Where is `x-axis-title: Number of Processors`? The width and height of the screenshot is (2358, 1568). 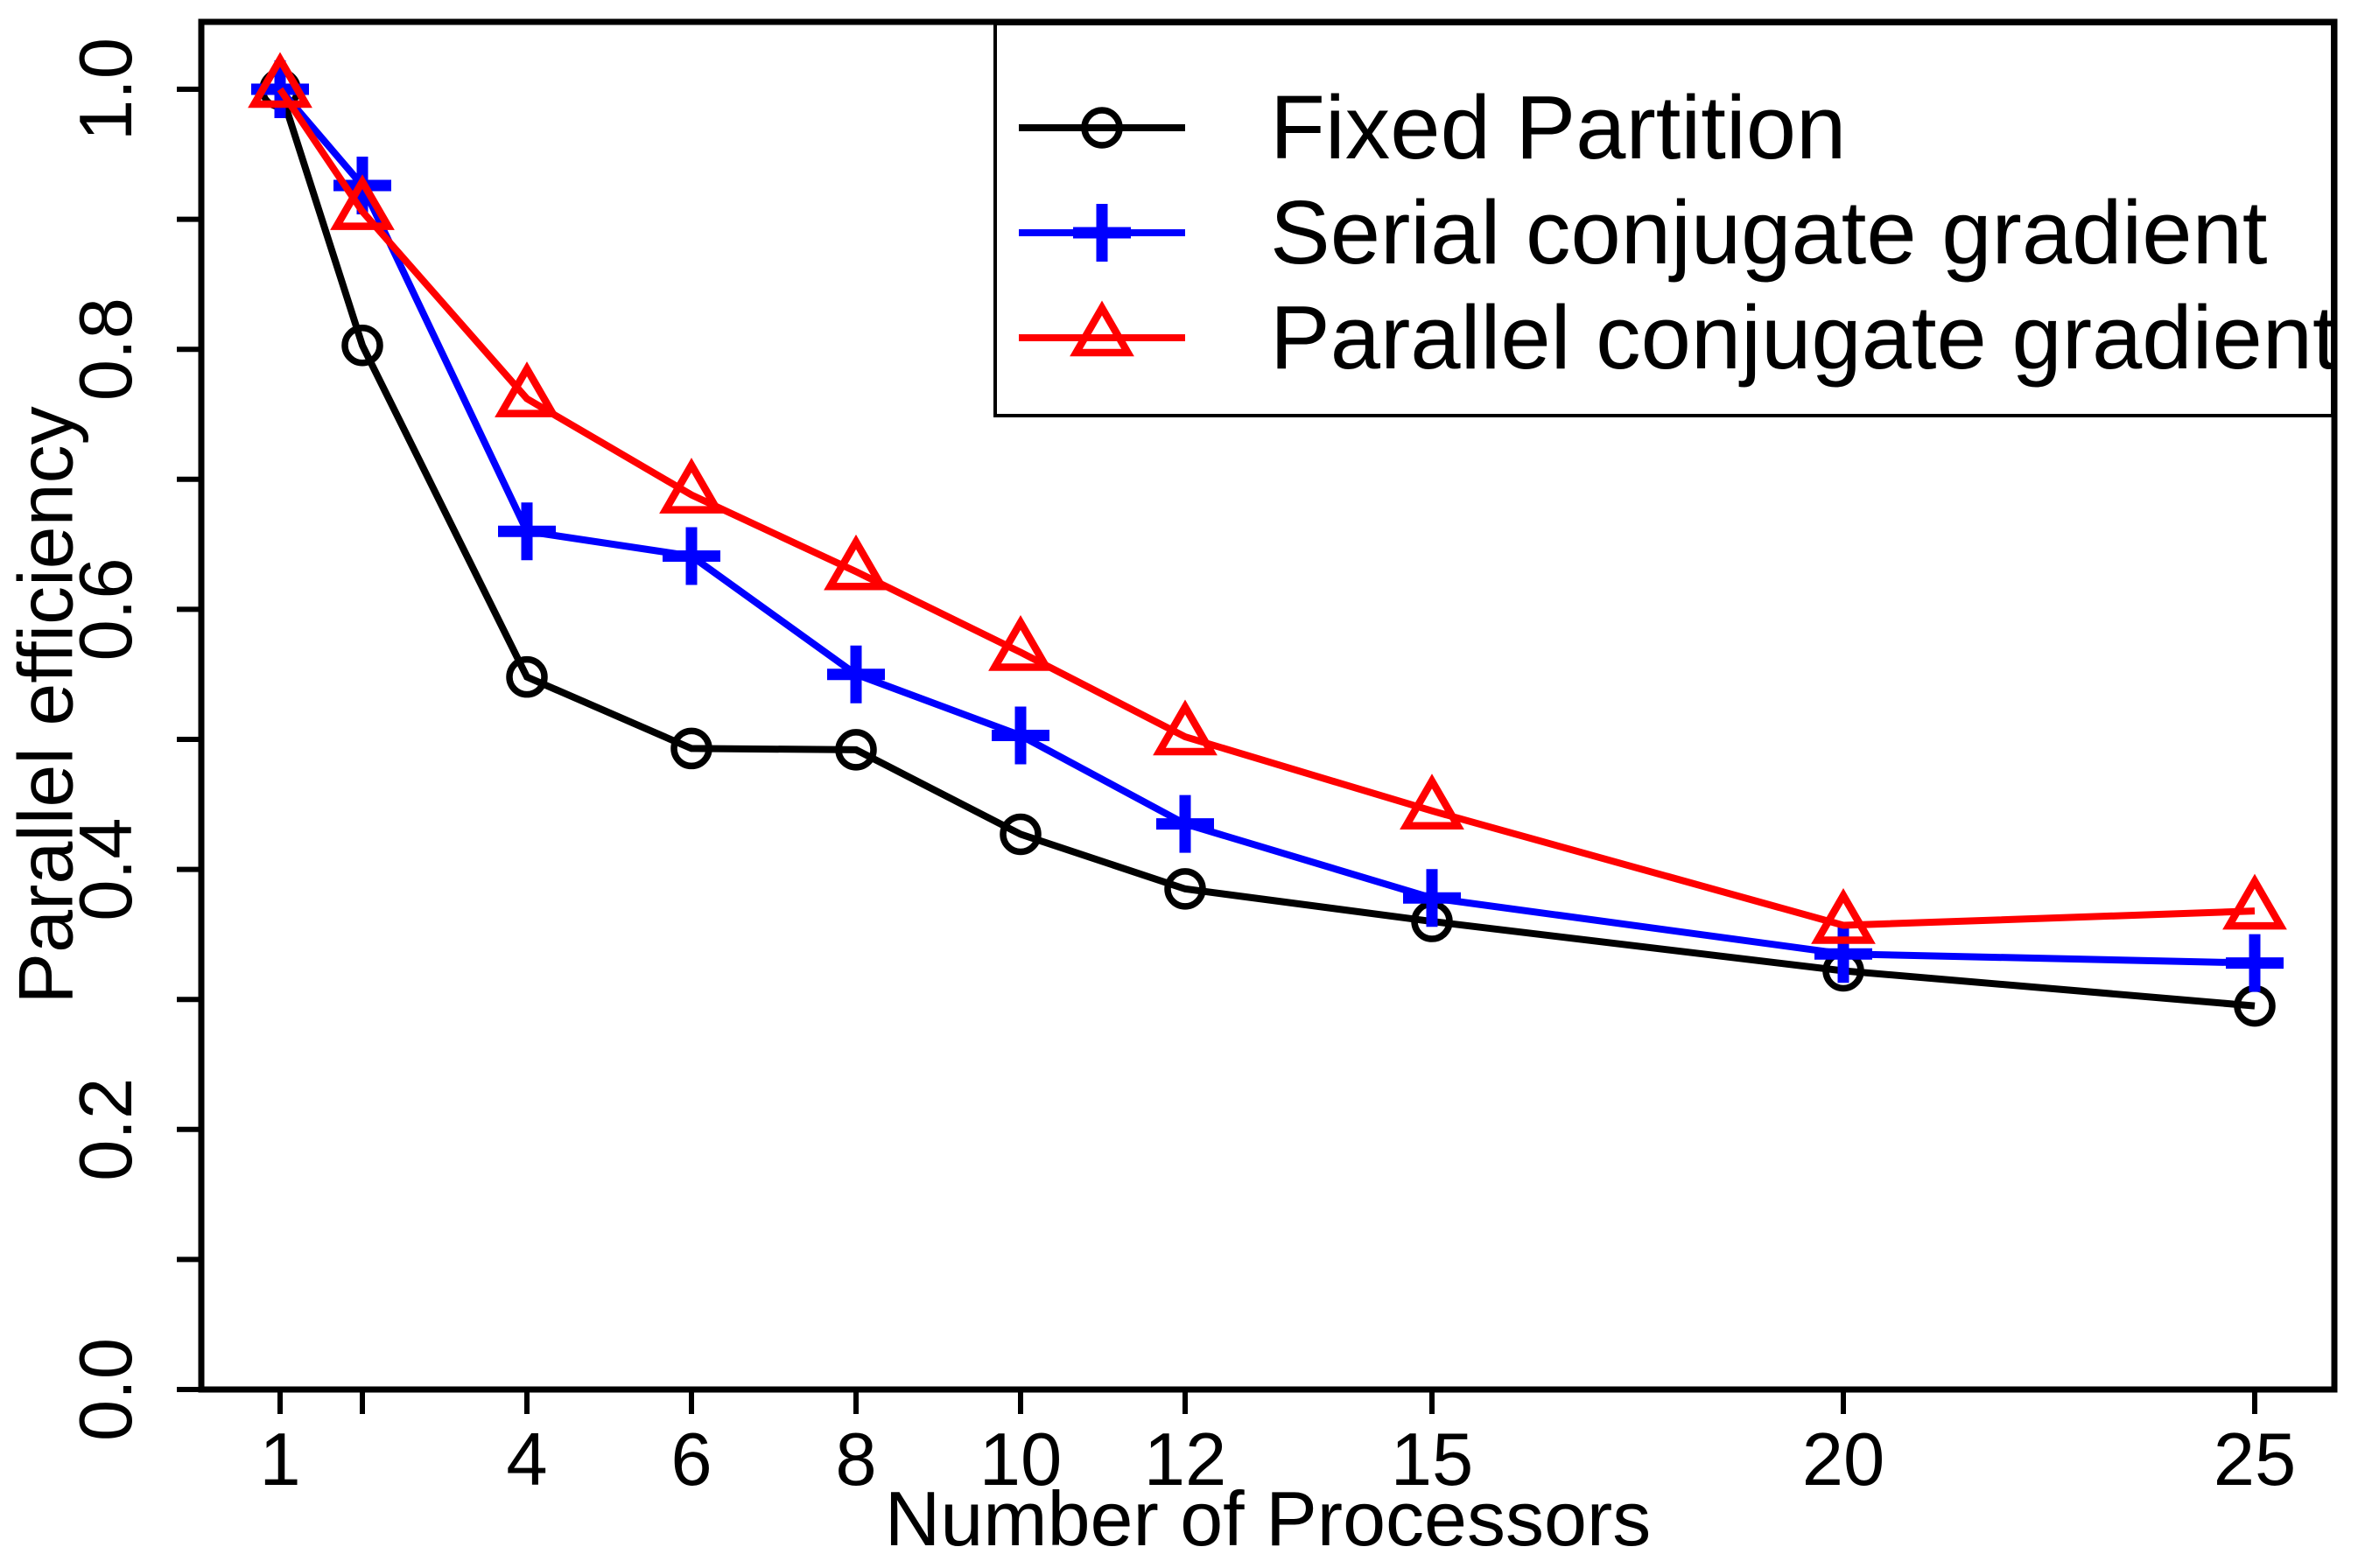 x-axis-title: Number of Processors is located at coordinates (1268, 1518).